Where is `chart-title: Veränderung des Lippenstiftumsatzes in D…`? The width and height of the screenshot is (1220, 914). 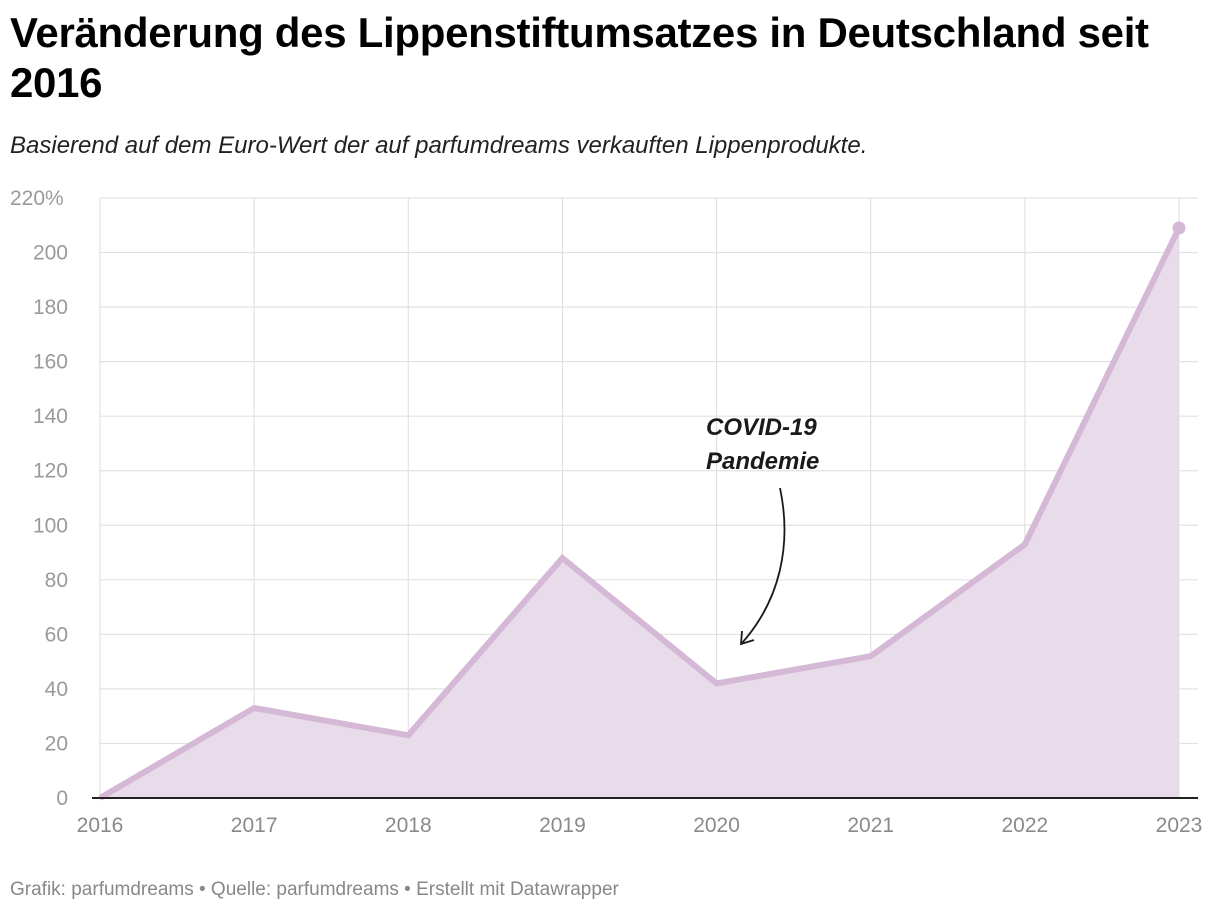
chart-title: Veränderung des Lippenstiftumsatzes in D… is located at coordinates (579, 57).